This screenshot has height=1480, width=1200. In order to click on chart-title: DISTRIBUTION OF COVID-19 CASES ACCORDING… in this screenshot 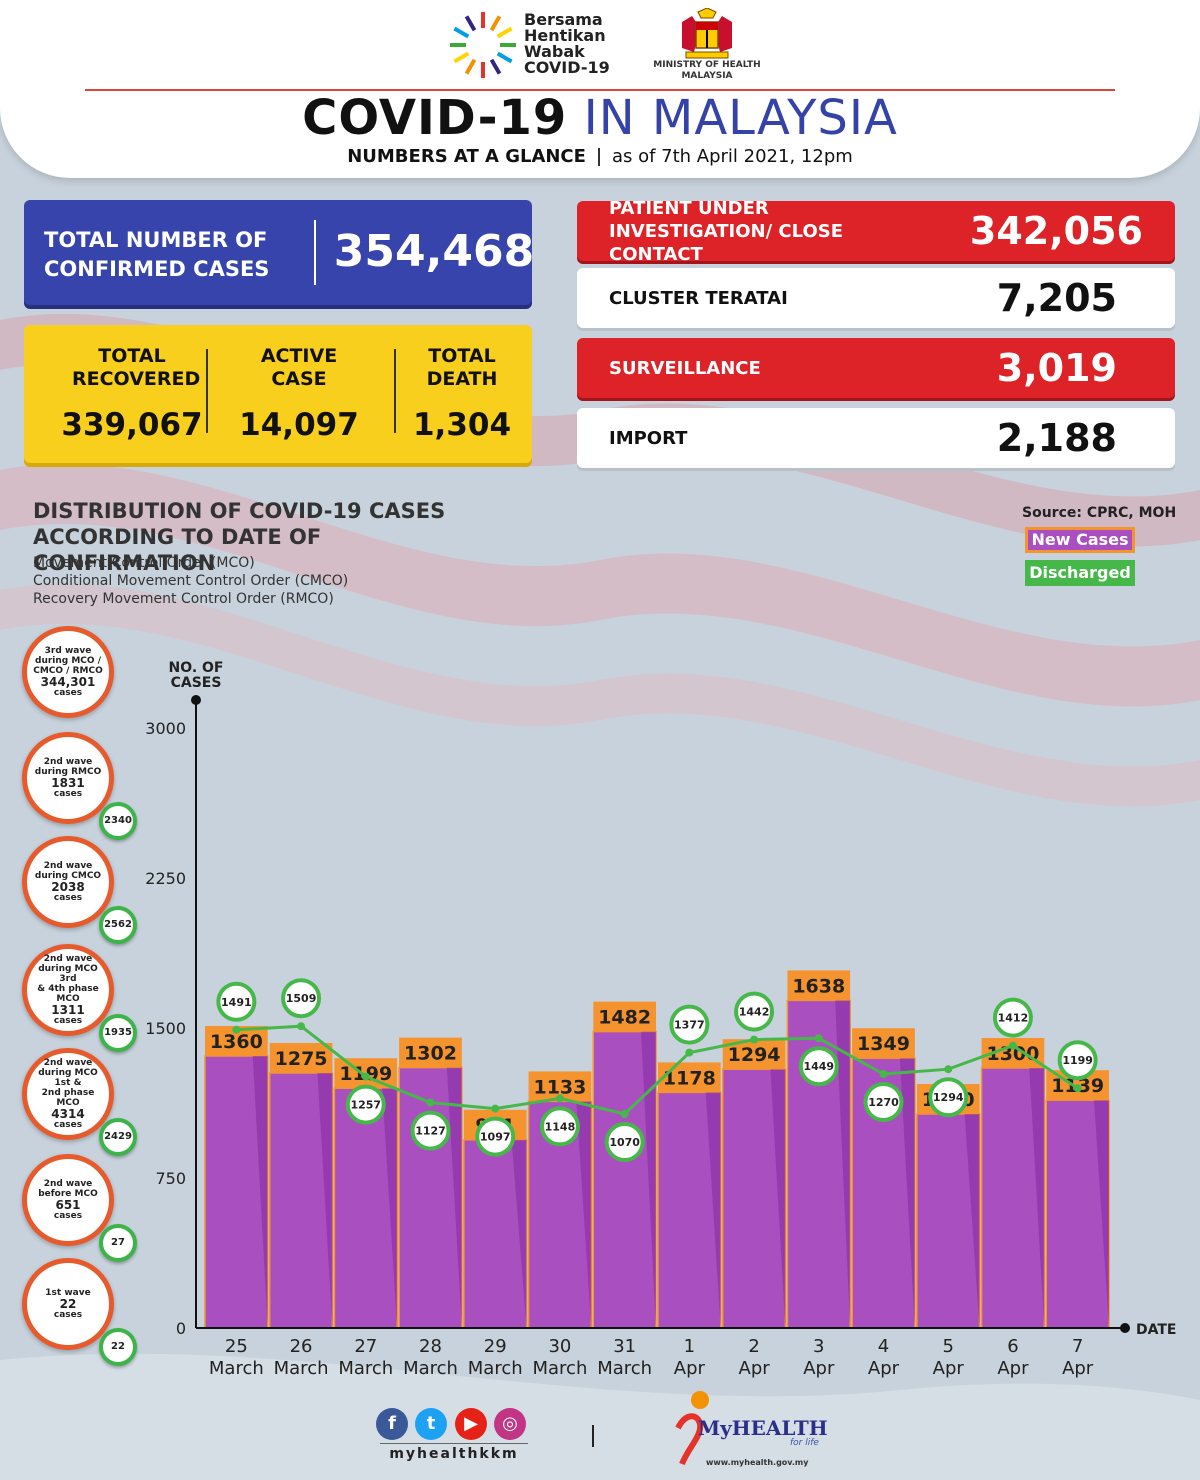, I will do `click(239, 537)`.